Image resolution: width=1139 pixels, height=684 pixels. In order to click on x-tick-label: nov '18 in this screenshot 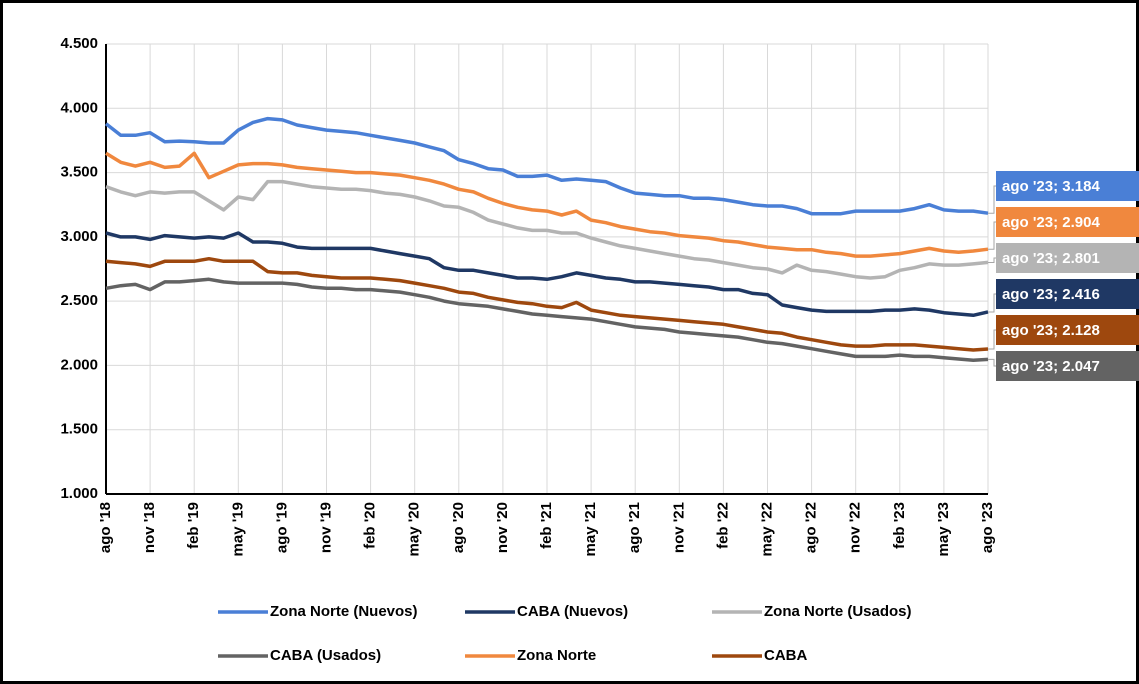, I will do `click(149, 527)`.